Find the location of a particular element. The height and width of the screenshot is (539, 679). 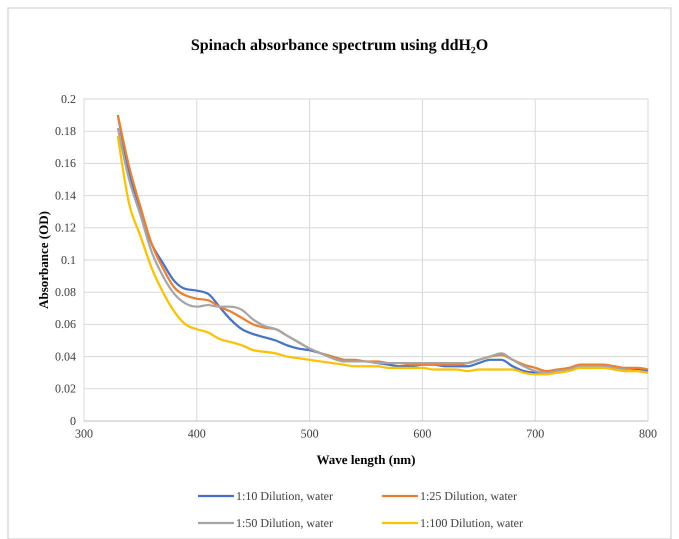

y-tick-label: 0 is located at coordinates (73, 421).